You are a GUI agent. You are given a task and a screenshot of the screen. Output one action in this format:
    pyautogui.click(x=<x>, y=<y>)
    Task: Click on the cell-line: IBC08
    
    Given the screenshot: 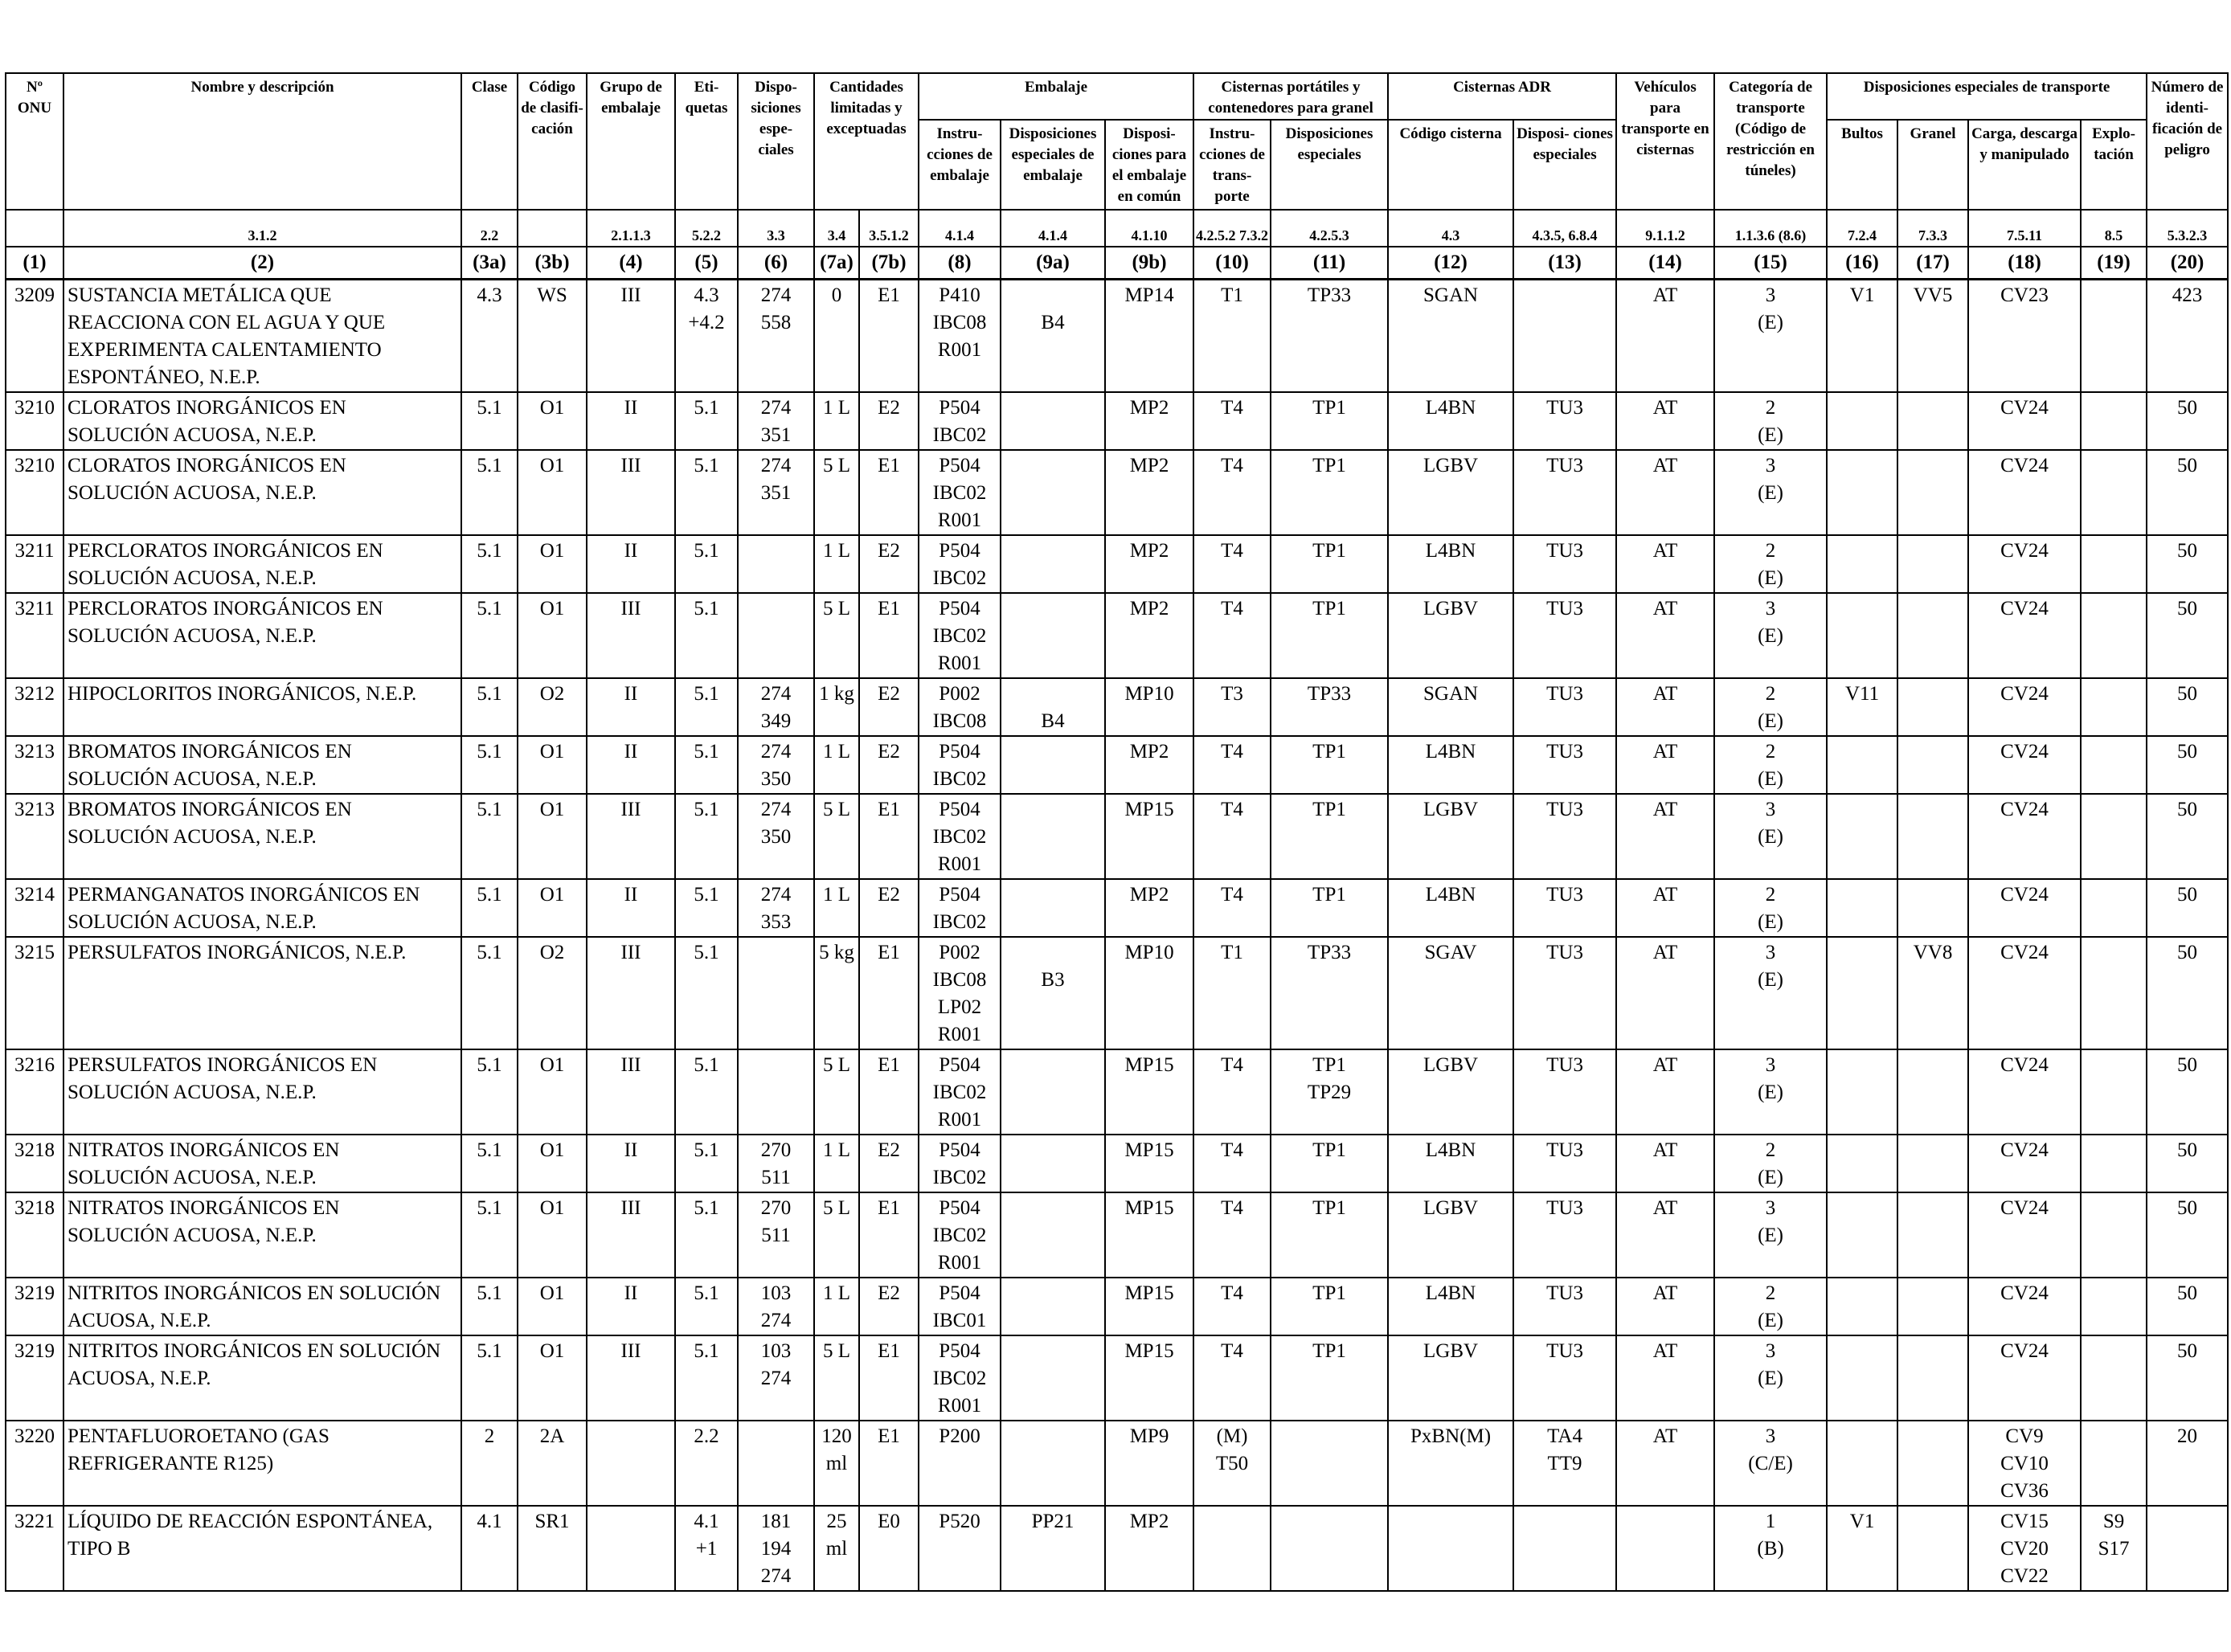 What is the action you would take?
    pyautogui.click(x=959, y=721)
    